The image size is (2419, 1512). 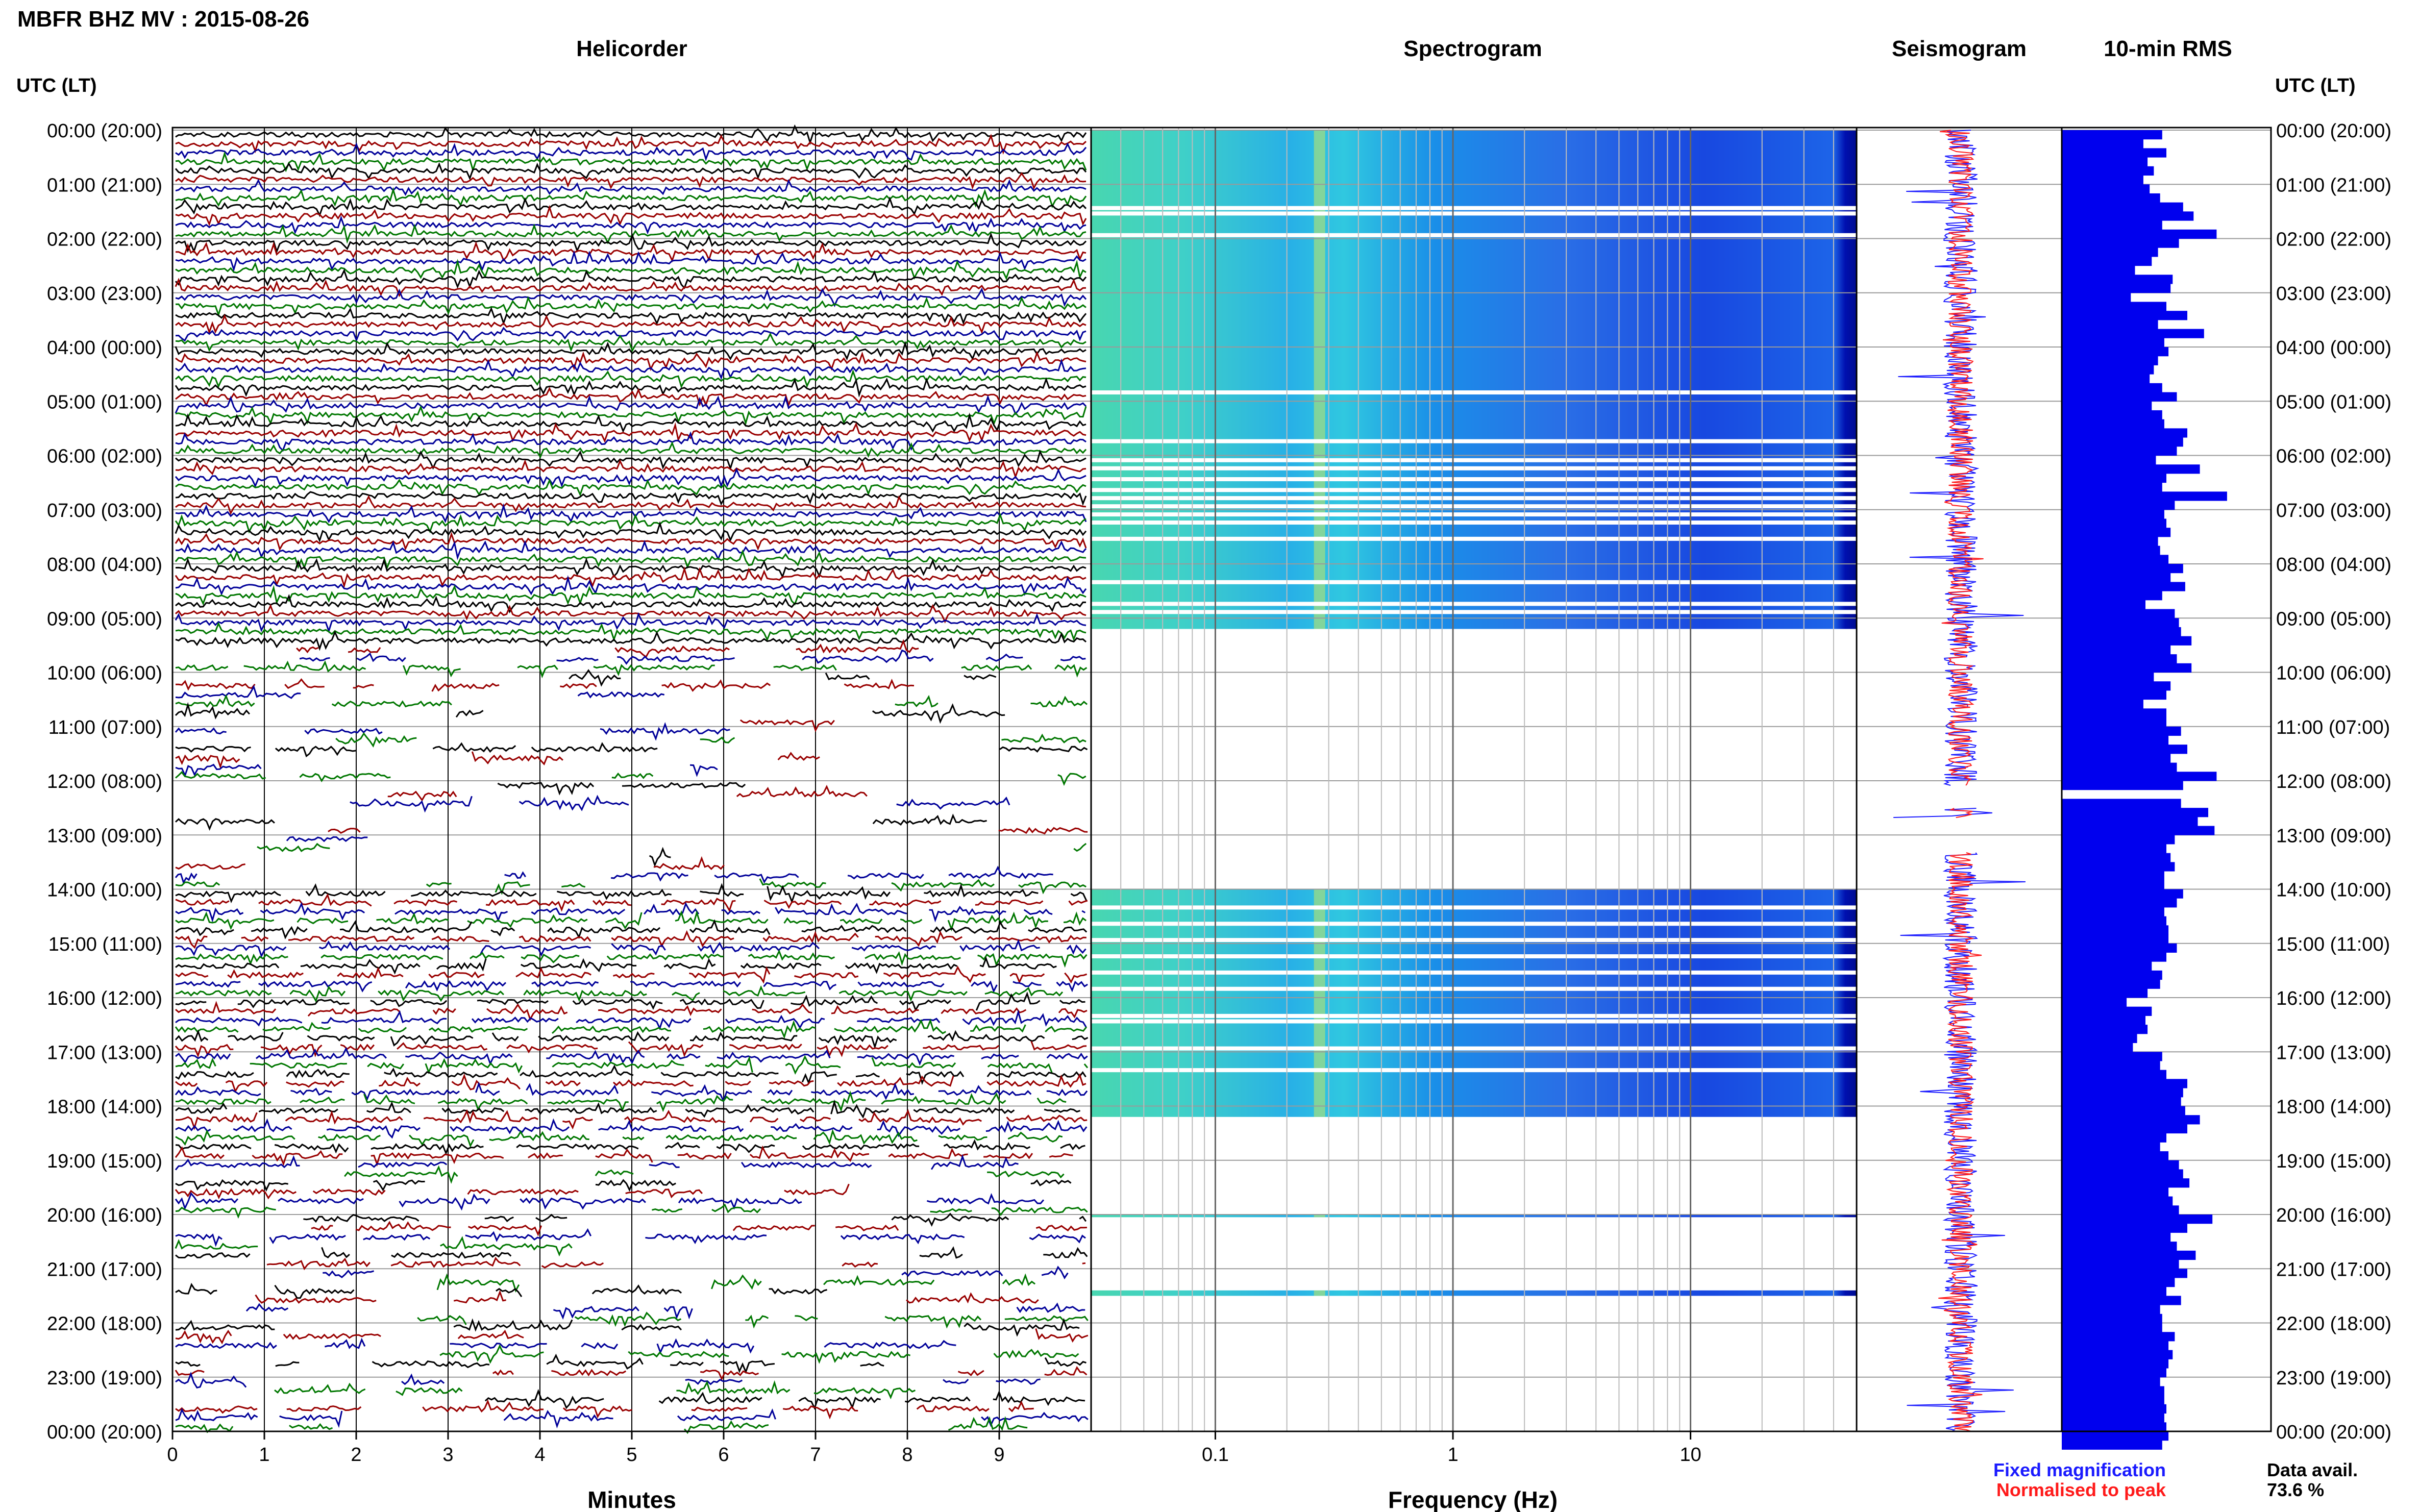 I want to click on time-label-left: 23:00 (19:00), so click(x=104, y=1378).